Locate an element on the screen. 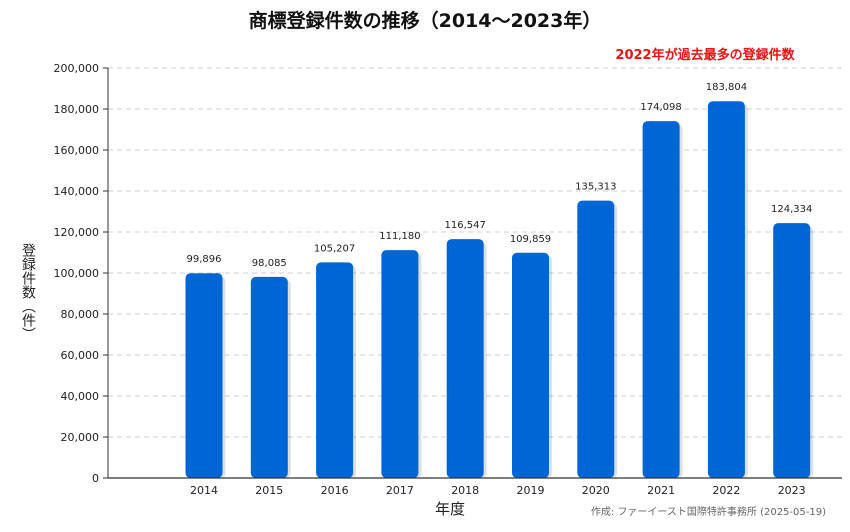 The image size is (850, 532). bar-2023 is located at coordinates (792, 350).